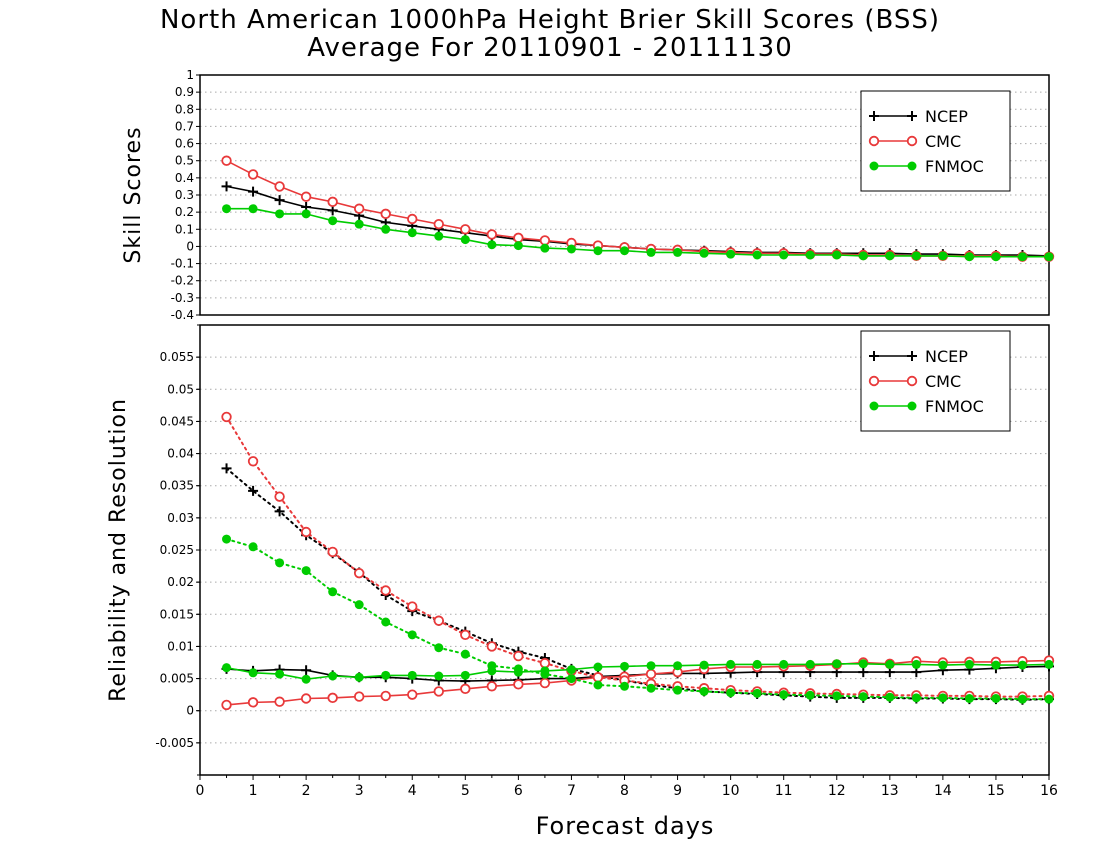 The width and height of the screenshot is (1100, 850). What do you see at coordinates (332, 210) in the screenshot?
I see `top-series-ncep-point` at bounding box center [332, 210].